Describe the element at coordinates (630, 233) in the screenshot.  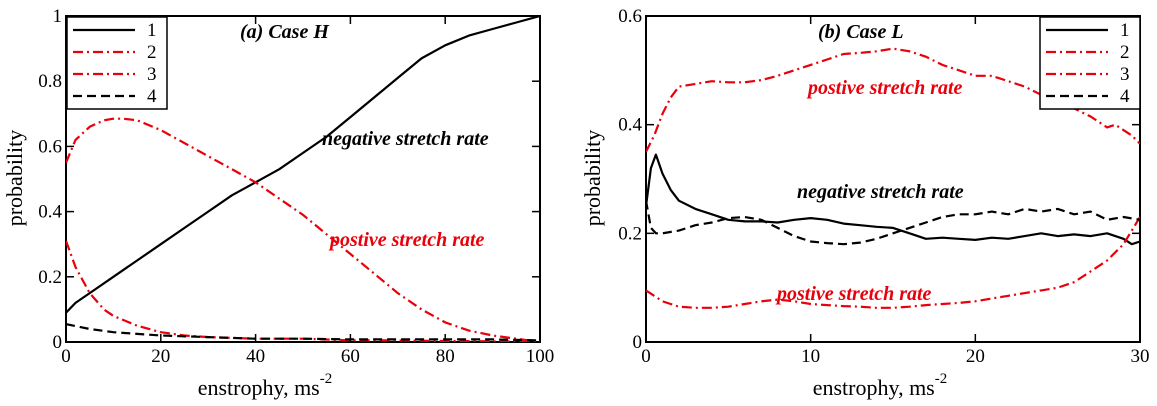
I see `panel-b-ytick-label: 0.2` at that location.